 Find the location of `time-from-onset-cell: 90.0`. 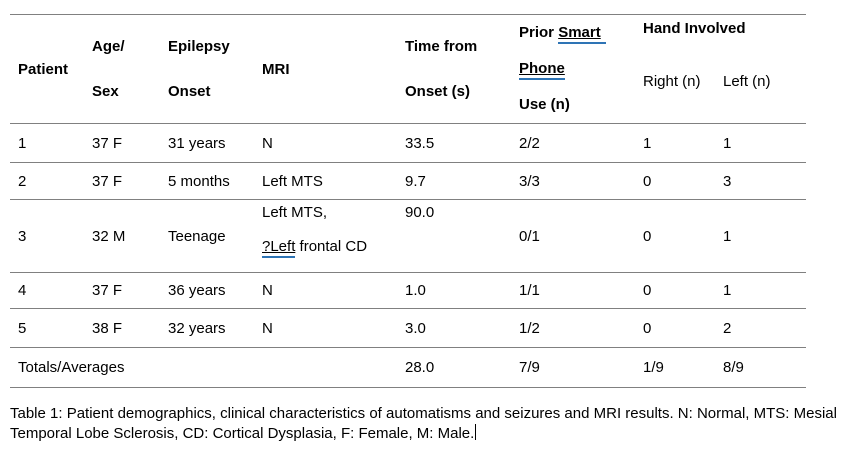

time-from-onset-cell: 90.0 is located at coordinates (420, 212).